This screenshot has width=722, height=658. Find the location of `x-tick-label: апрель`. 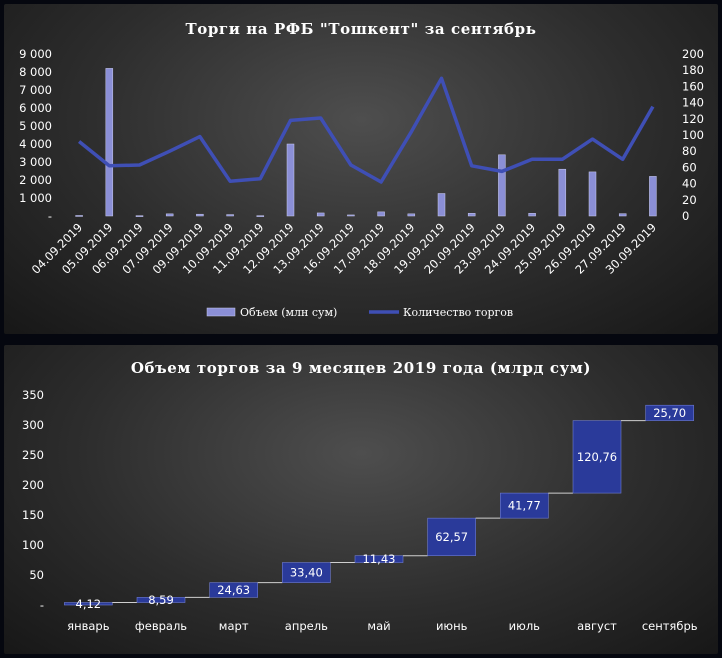

x-tick-label: апрель is located at coordinates (306, 626).